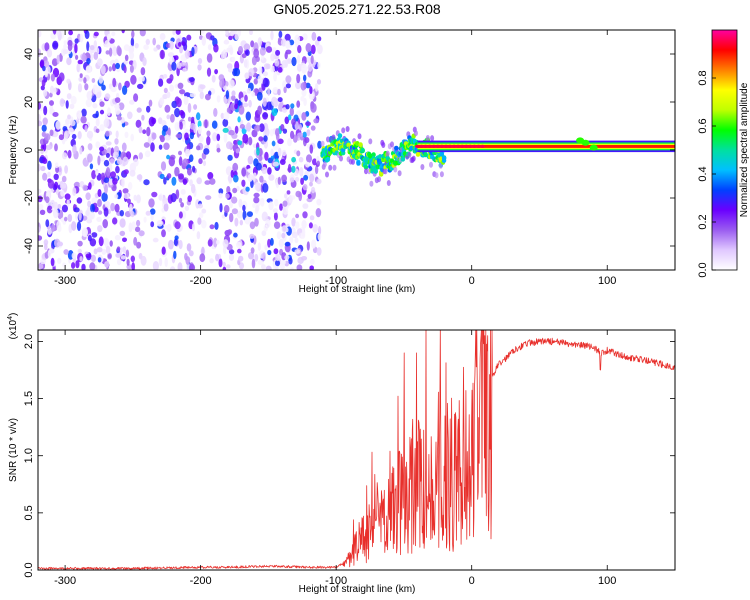 This screenshot has width=750, height=600. What do you see at coordinates (13, 314) in the screenshot?
I see `snr-y-multiplier-close: )` at bounding box center [13, 314].